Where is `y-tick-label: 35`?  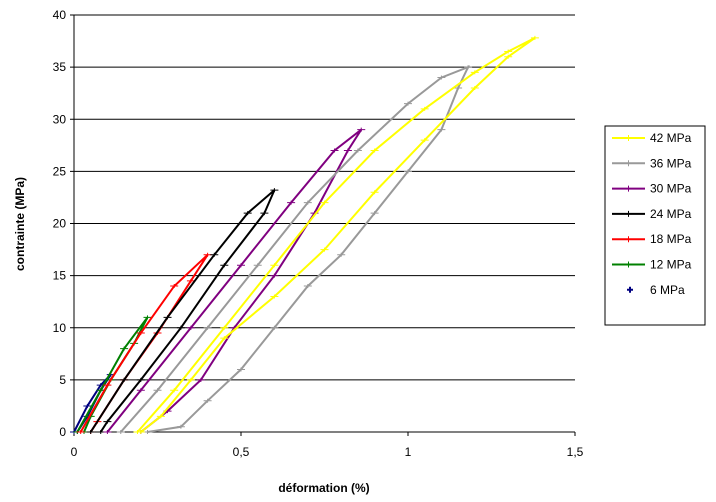
y-tick-label: 35 is located at coordinates (60, 67).